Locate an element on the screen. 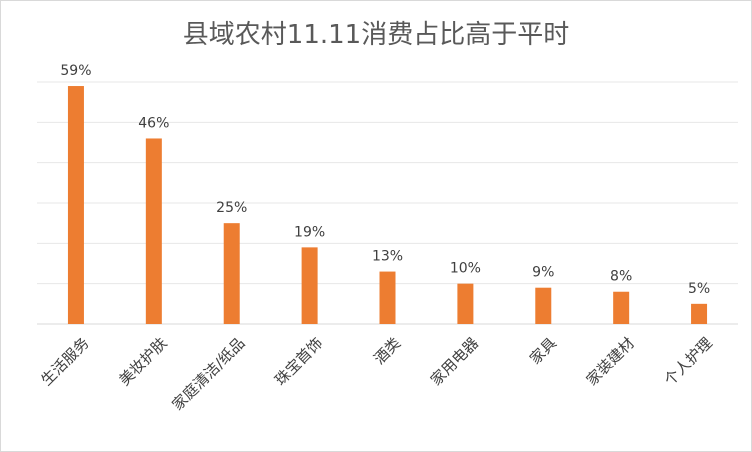 Image resolution: width=752 pixels, height=452 pixels. category-label-0: 生活服务 is located at coordinates (65, 361).